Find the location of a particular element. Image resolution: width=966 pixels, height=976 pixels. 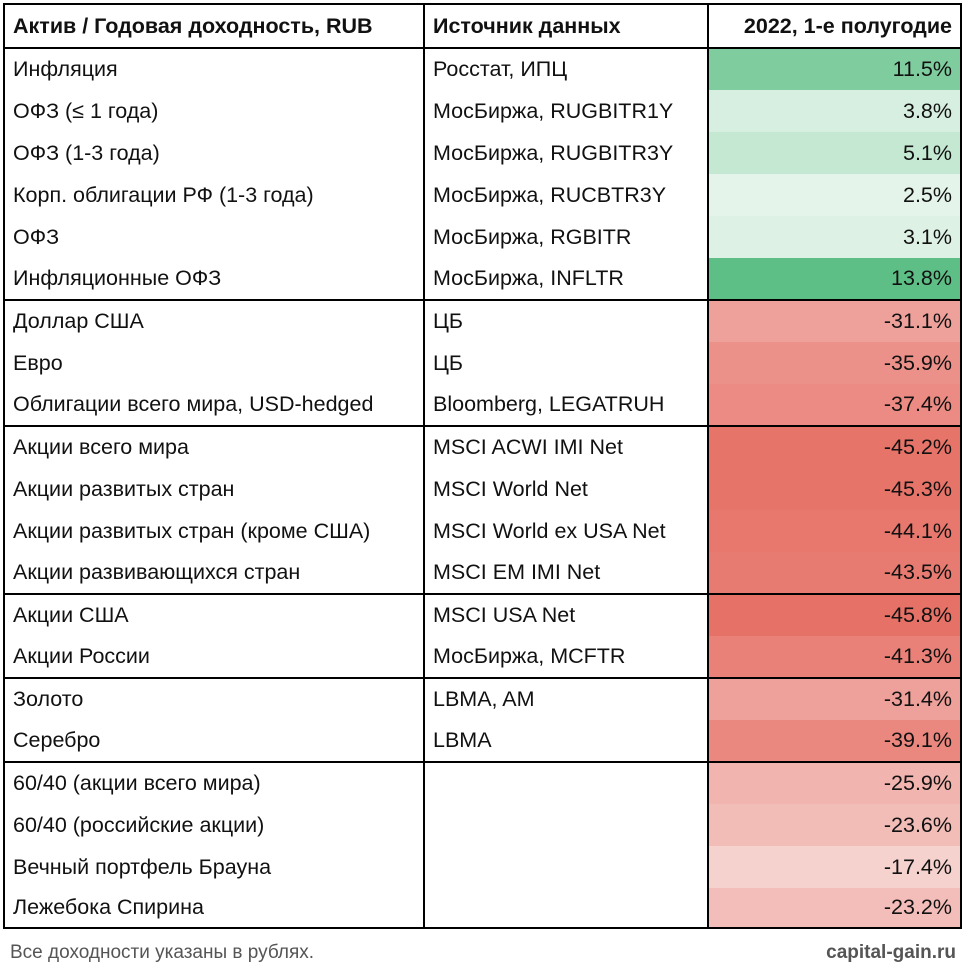

return-value-cell: -31.1% is located at coordinates (835, 320).